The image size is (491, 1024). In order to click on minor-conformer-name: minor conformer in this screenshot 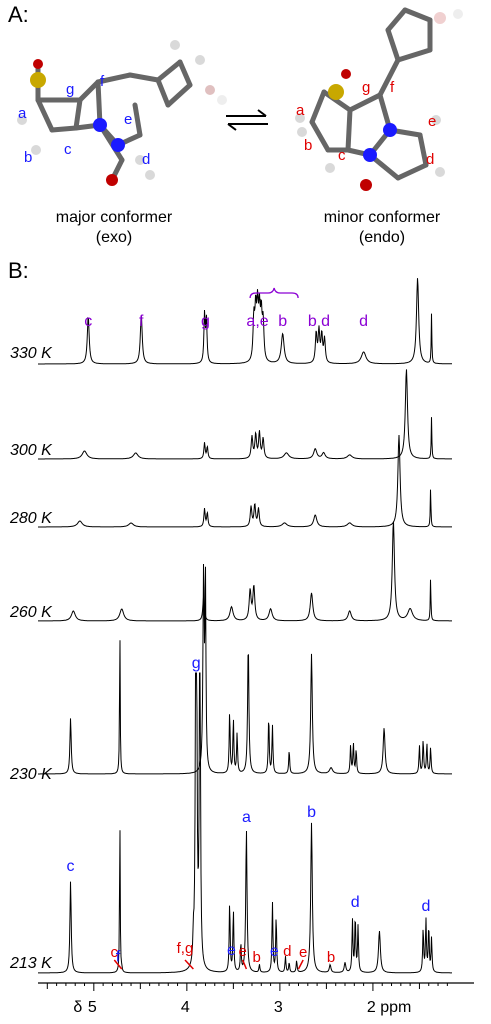, I will do `click(382, 217)`.